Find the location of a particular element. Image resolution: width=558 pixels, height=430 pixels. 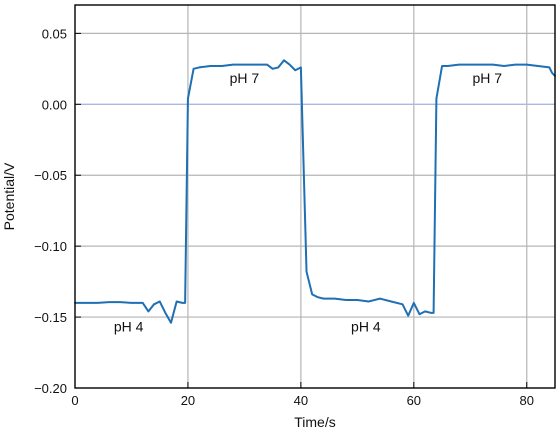

x-tick-label: 20 is located at coordinates (188, 400).